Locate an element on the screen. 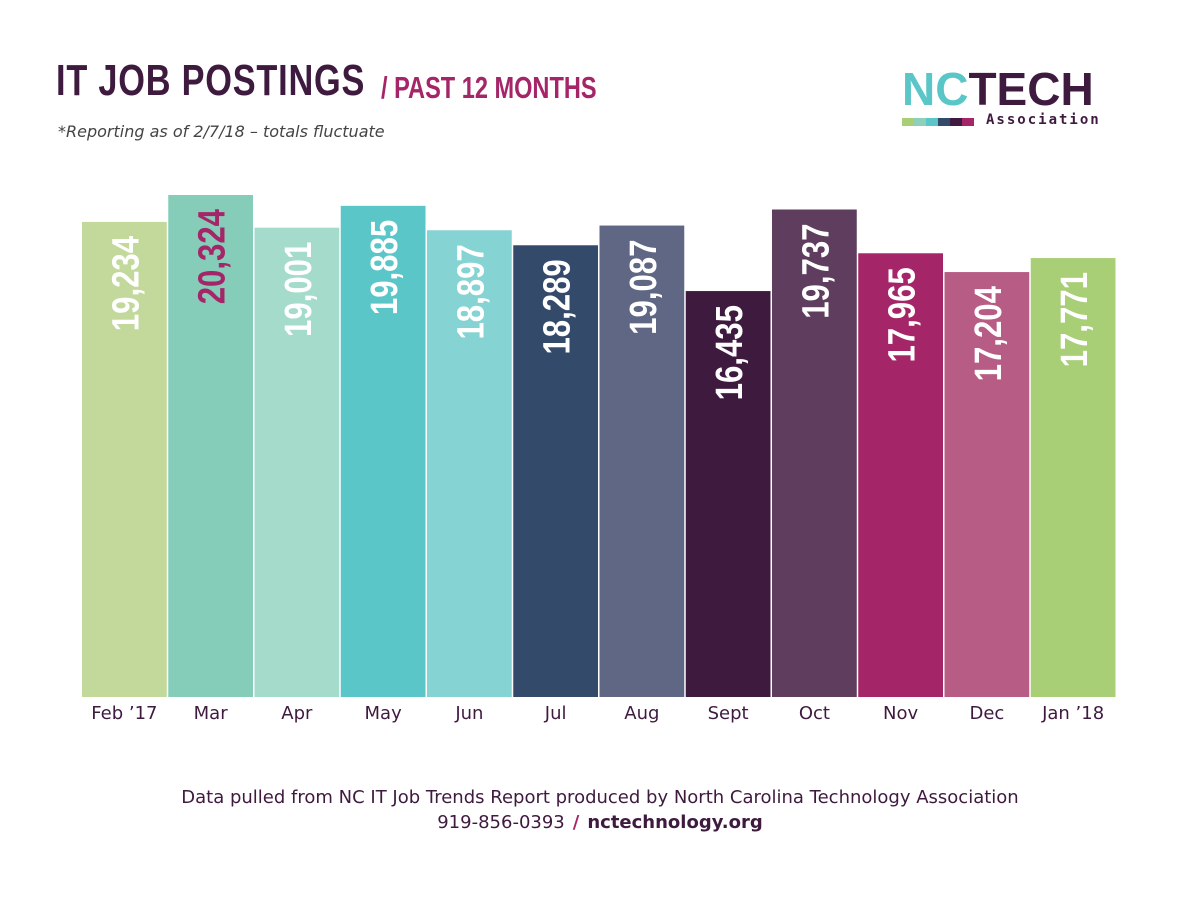  bar-value-label: 19,885 is located at coordinates (385, 267).